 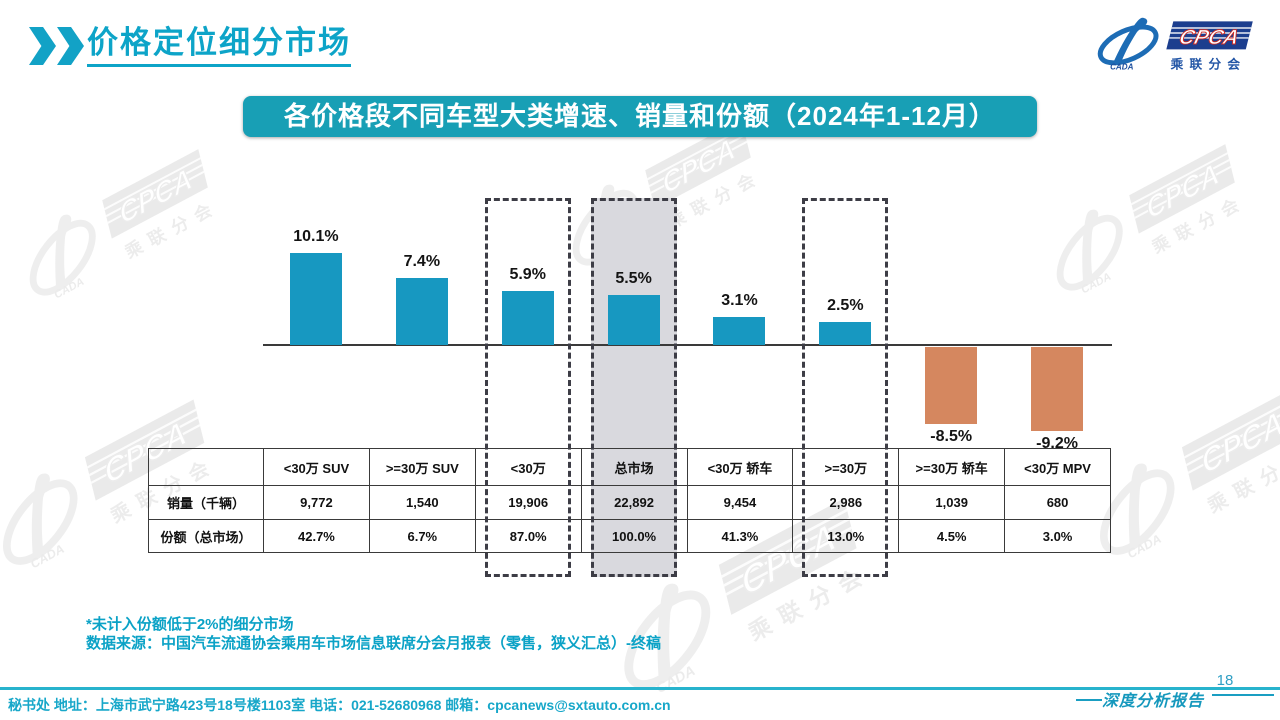 What do you see at coordinates (528, 502) in the screenshot?
I see `table-cell: 19,906` at bounding box center [528, 502].